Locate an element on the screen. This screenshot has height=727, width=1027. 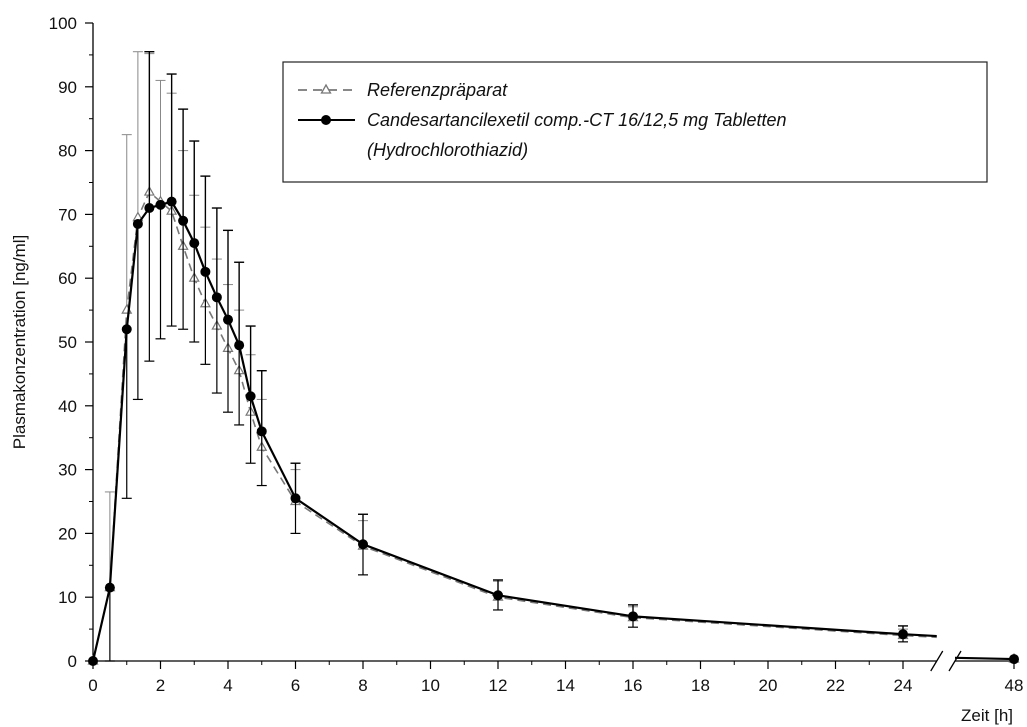
x-tick-label: 12 is located at coordinates (498, 685).